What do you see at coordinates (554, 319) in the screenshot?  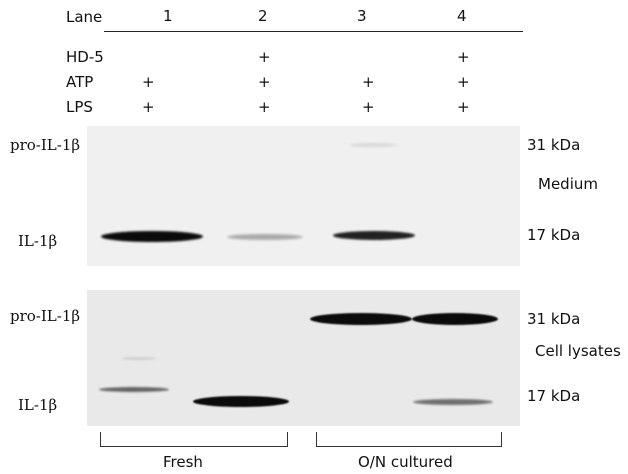 I see `lysate-31kda-label: 31 kDa` at bounding box center [554, 319].